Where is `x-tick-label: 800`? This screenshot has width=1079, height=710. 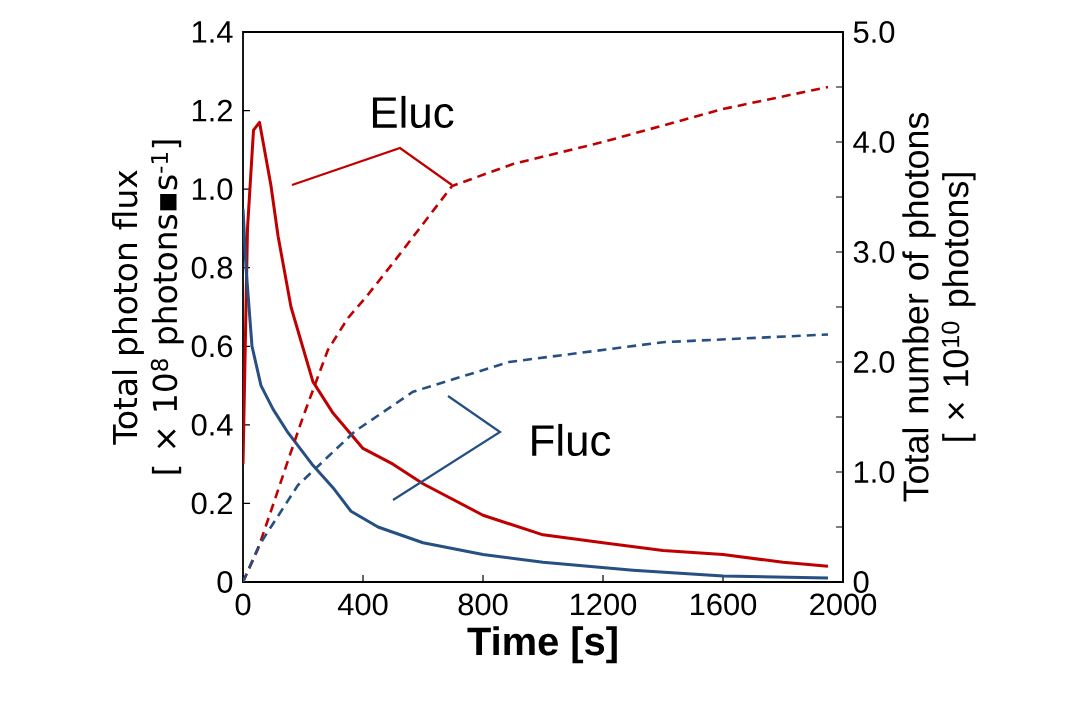
x-tick-label: 800 is located at coordinates (483, 604).